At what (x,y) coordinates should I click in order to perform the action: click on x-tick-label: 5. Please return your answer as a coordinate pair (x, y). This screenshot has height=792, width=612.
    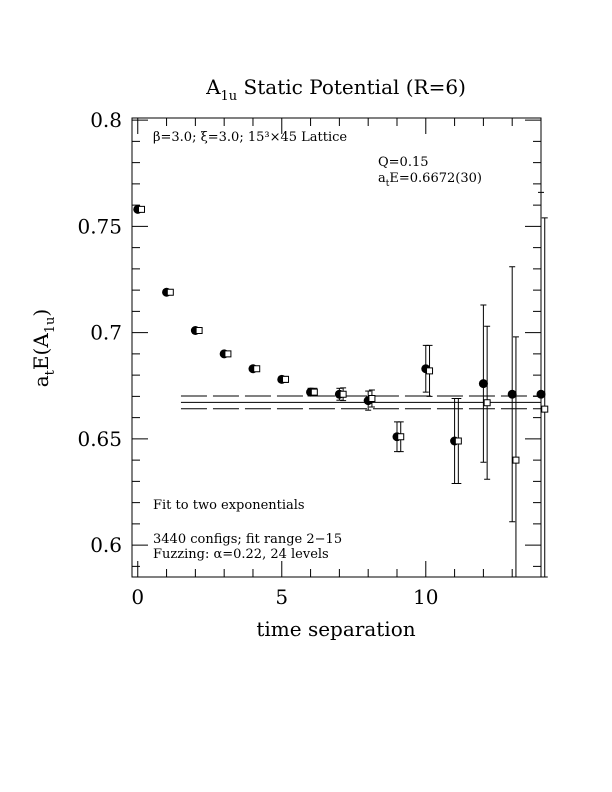
    Looking at the image, I should click on (281, 597).